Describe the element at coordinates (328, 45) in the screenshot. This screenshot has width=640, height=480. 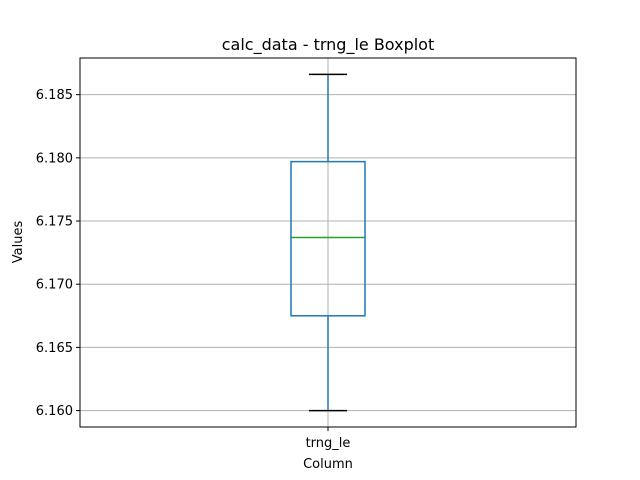
I see `chart-title: calc_data - trng_le Boxplot` at that location.